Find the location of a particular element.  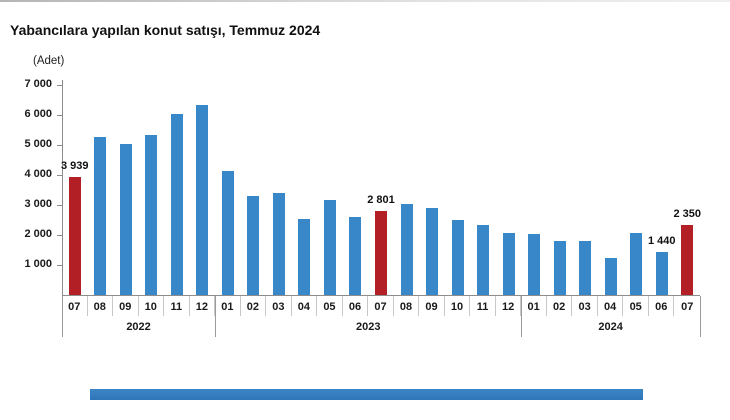

y-tick-label: 7 000 is located at coordinates (38, 84).